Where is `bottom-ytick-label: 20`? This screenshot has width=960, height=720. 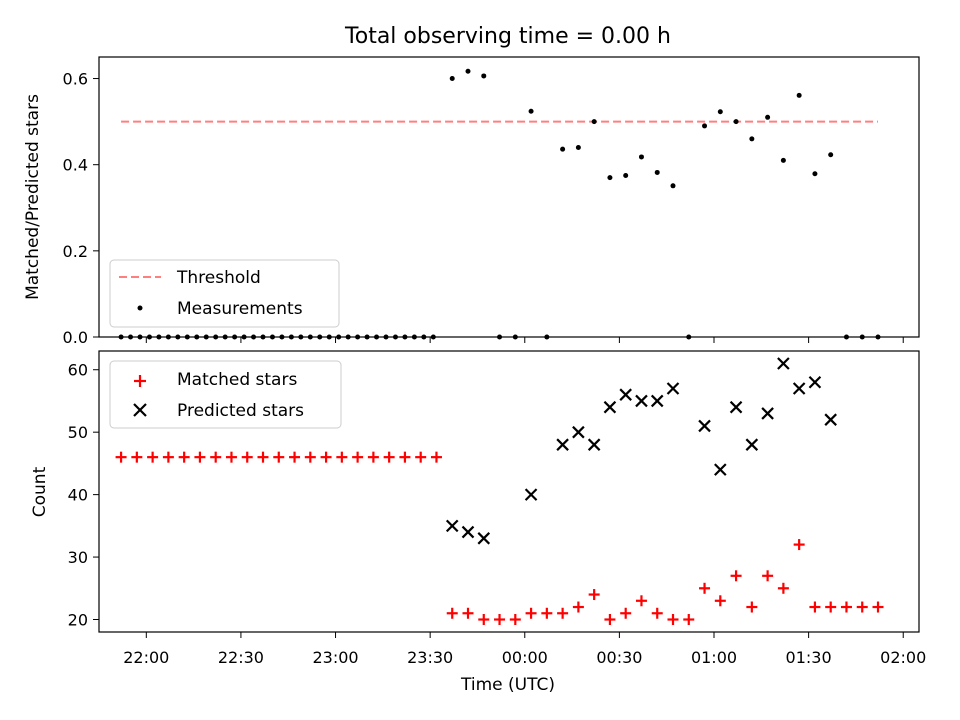 bottom-ytick-label: 20 is located at coordinates (78, 620).